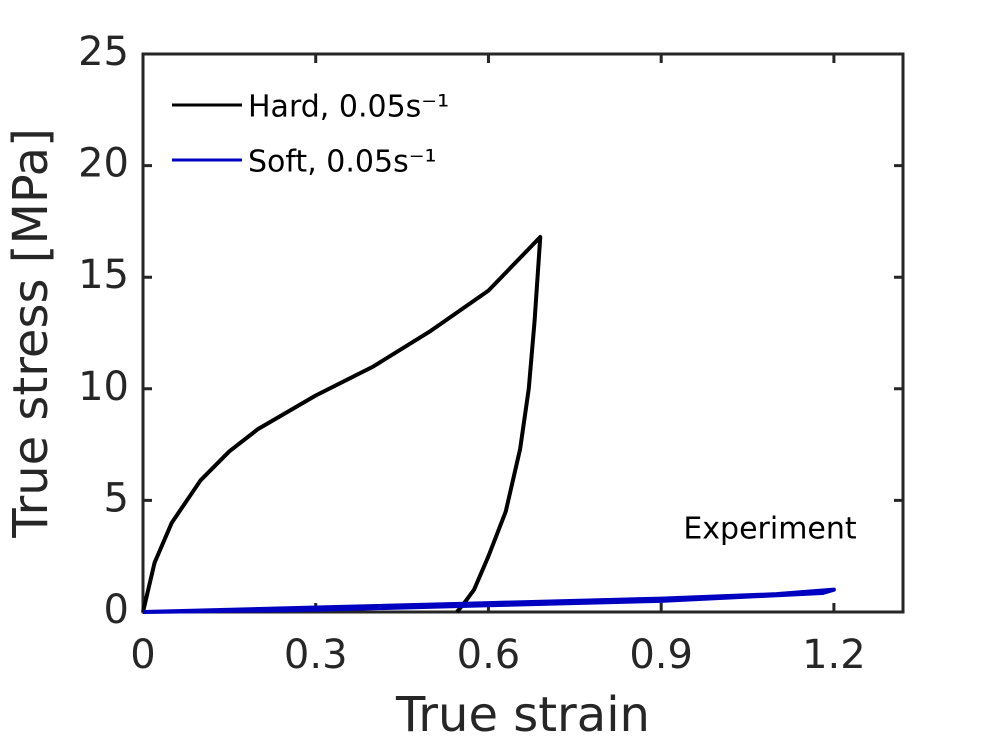 Image resolution: width=997 pixels, height=751 pixels. What do you see at coordinates (834, 655) in the screenshot?
I see `x-tick-label: 1.2` at bounding box center [834, 655].